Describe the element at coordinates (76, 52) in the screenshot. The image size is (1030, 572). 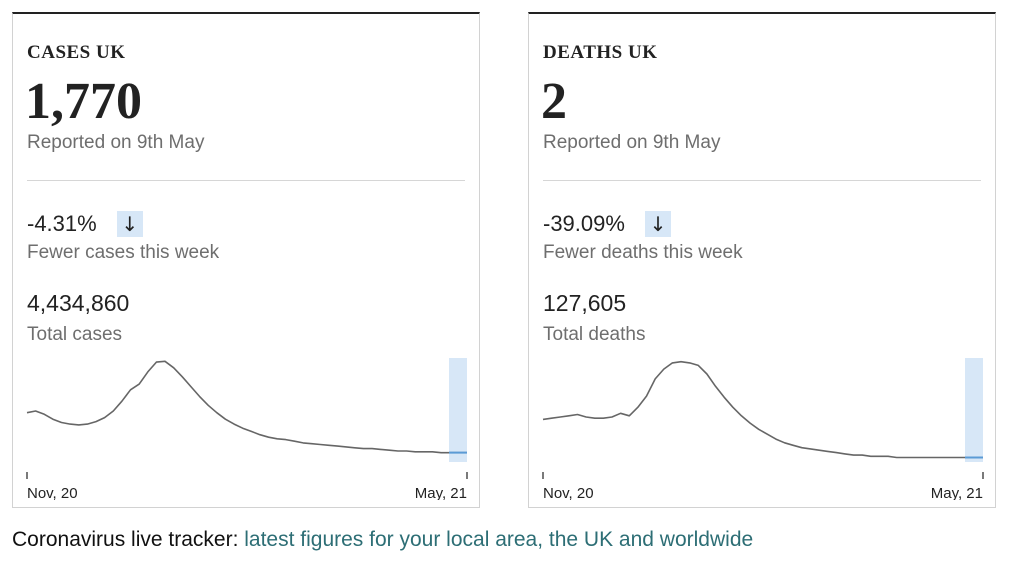
I see `card-title: CASES UK` at that location.